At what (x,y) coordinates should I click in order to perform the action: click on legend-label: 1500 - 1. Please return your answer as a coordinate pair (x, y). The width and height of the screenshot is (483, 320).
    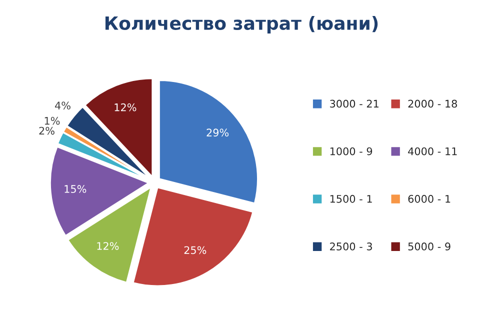
    Looking at the image, I should click on (351, 198).